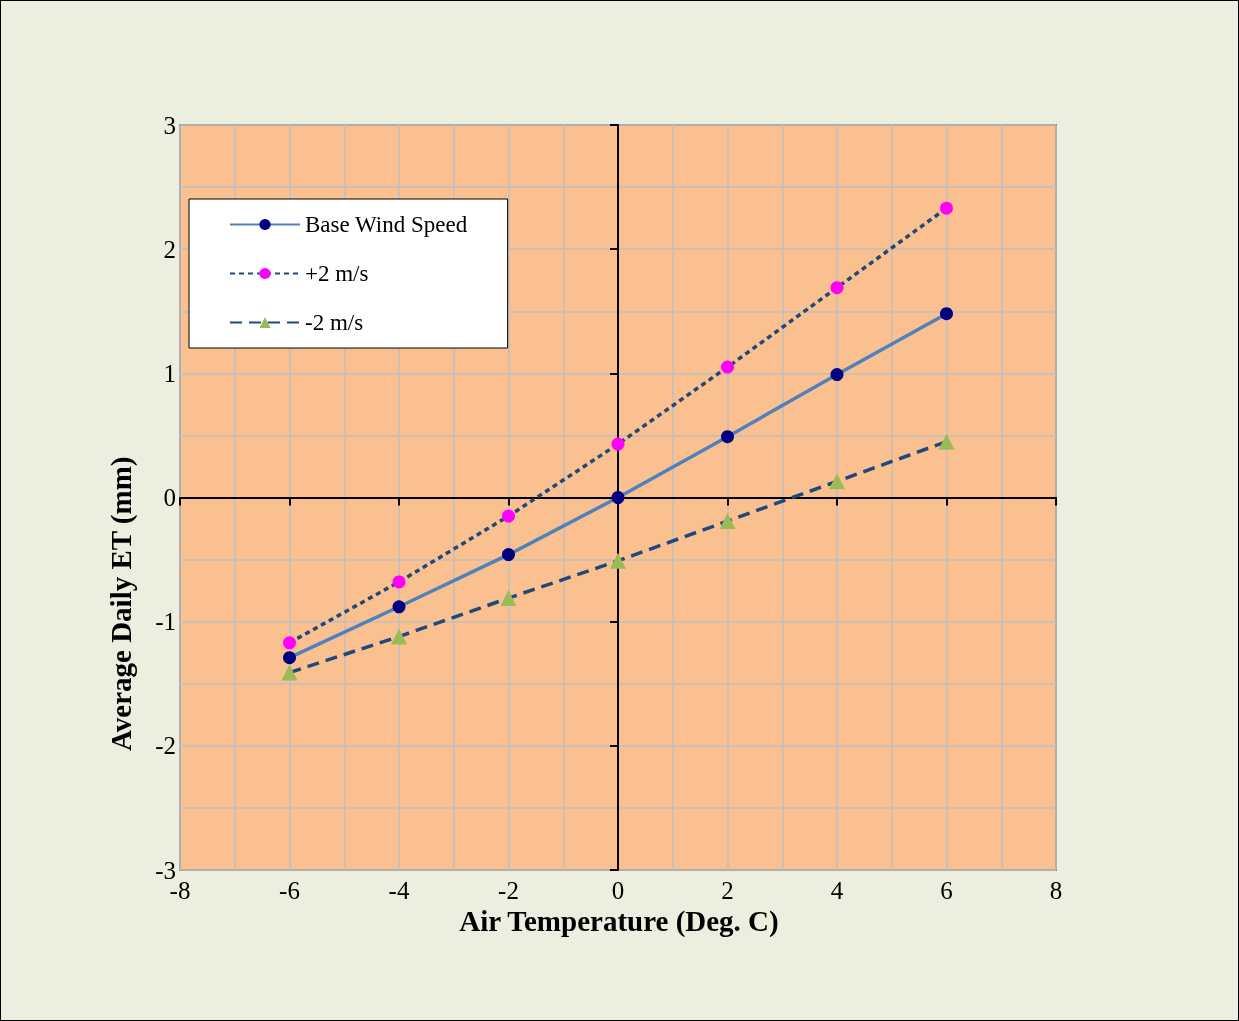 The height and width of the screenshot is (1021, 1239). What do you see at coordinates (289, 890) in the screenshot?
I see `x-tick-label: -6` at bounding box center [289, 890].